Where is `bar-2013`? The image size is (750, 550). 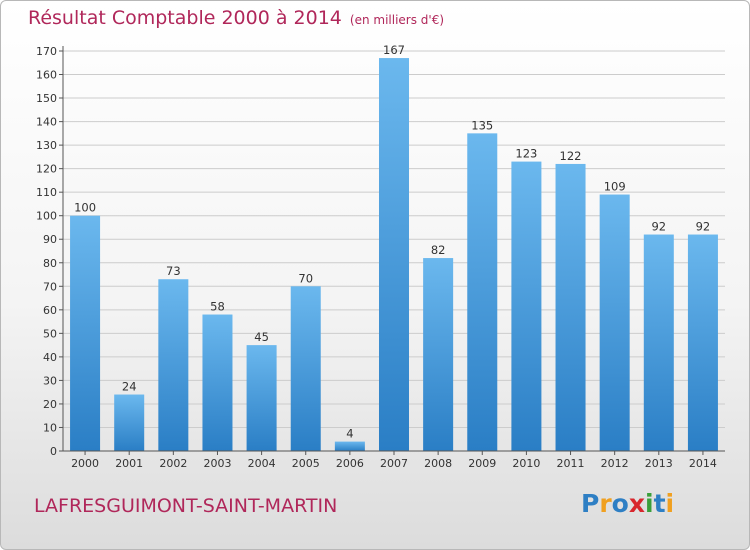
bar-2013 is located at coordinates (658, 342).